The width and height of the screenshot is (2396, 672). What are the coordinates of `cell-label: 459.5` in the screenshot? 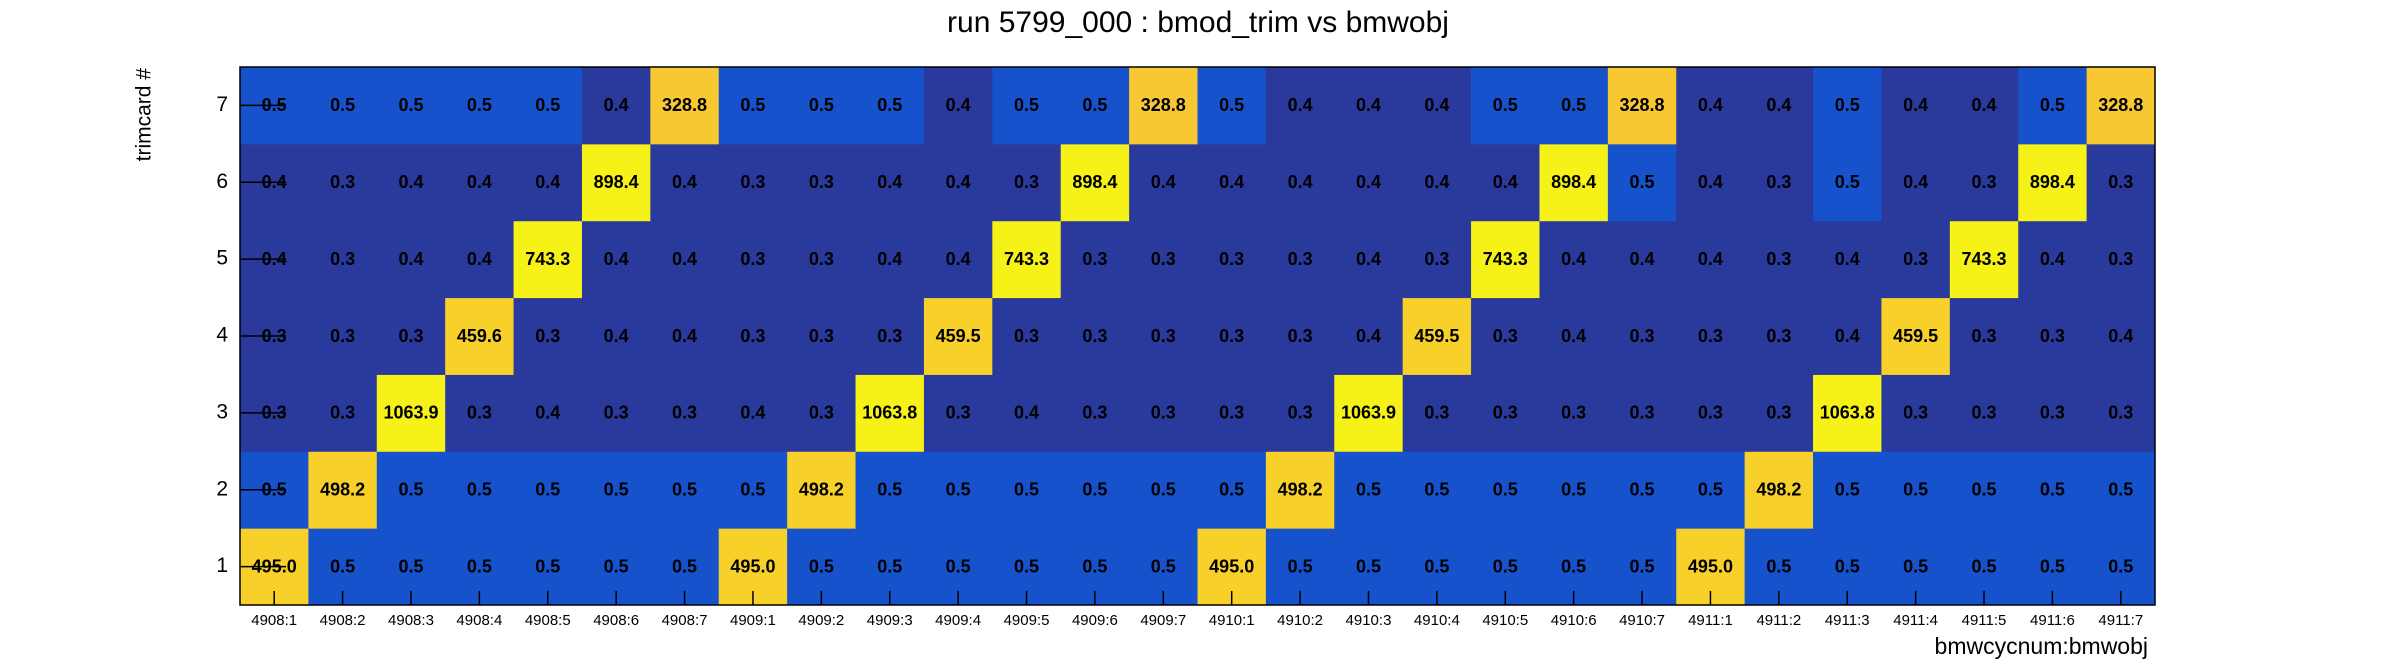 It's located at (1436, 336).